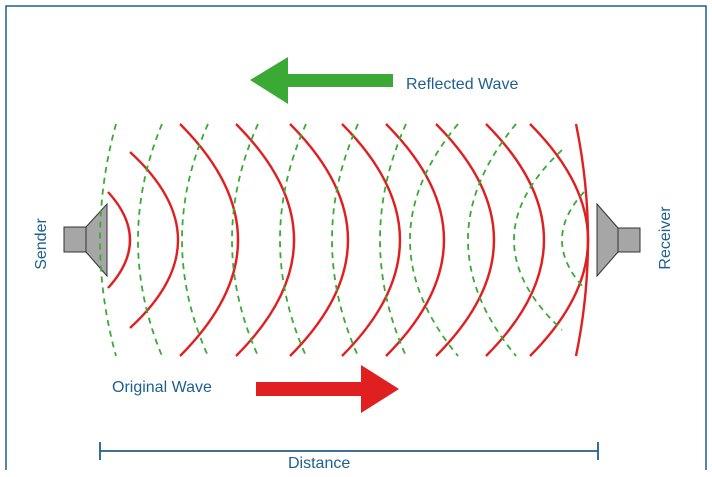 This screenshot has height=477, width=712. I want to click on distance-line, so click(349, 451).